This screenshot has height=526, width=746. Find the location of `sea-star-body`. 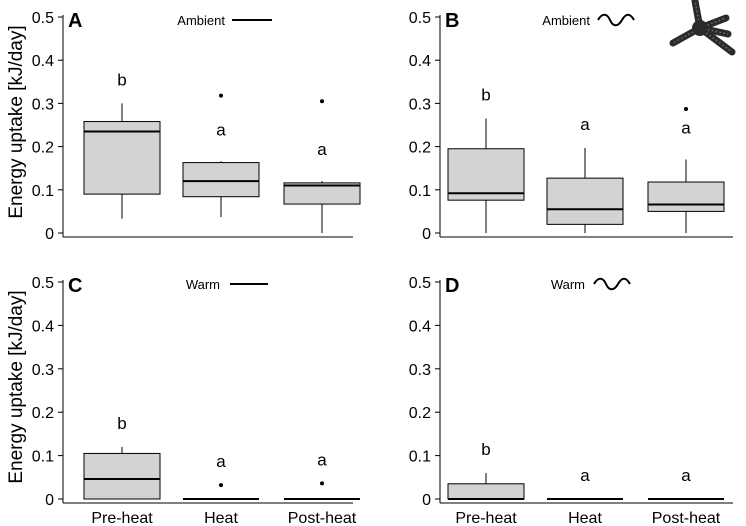

sea-star-body is located at coordinates (700, 28).